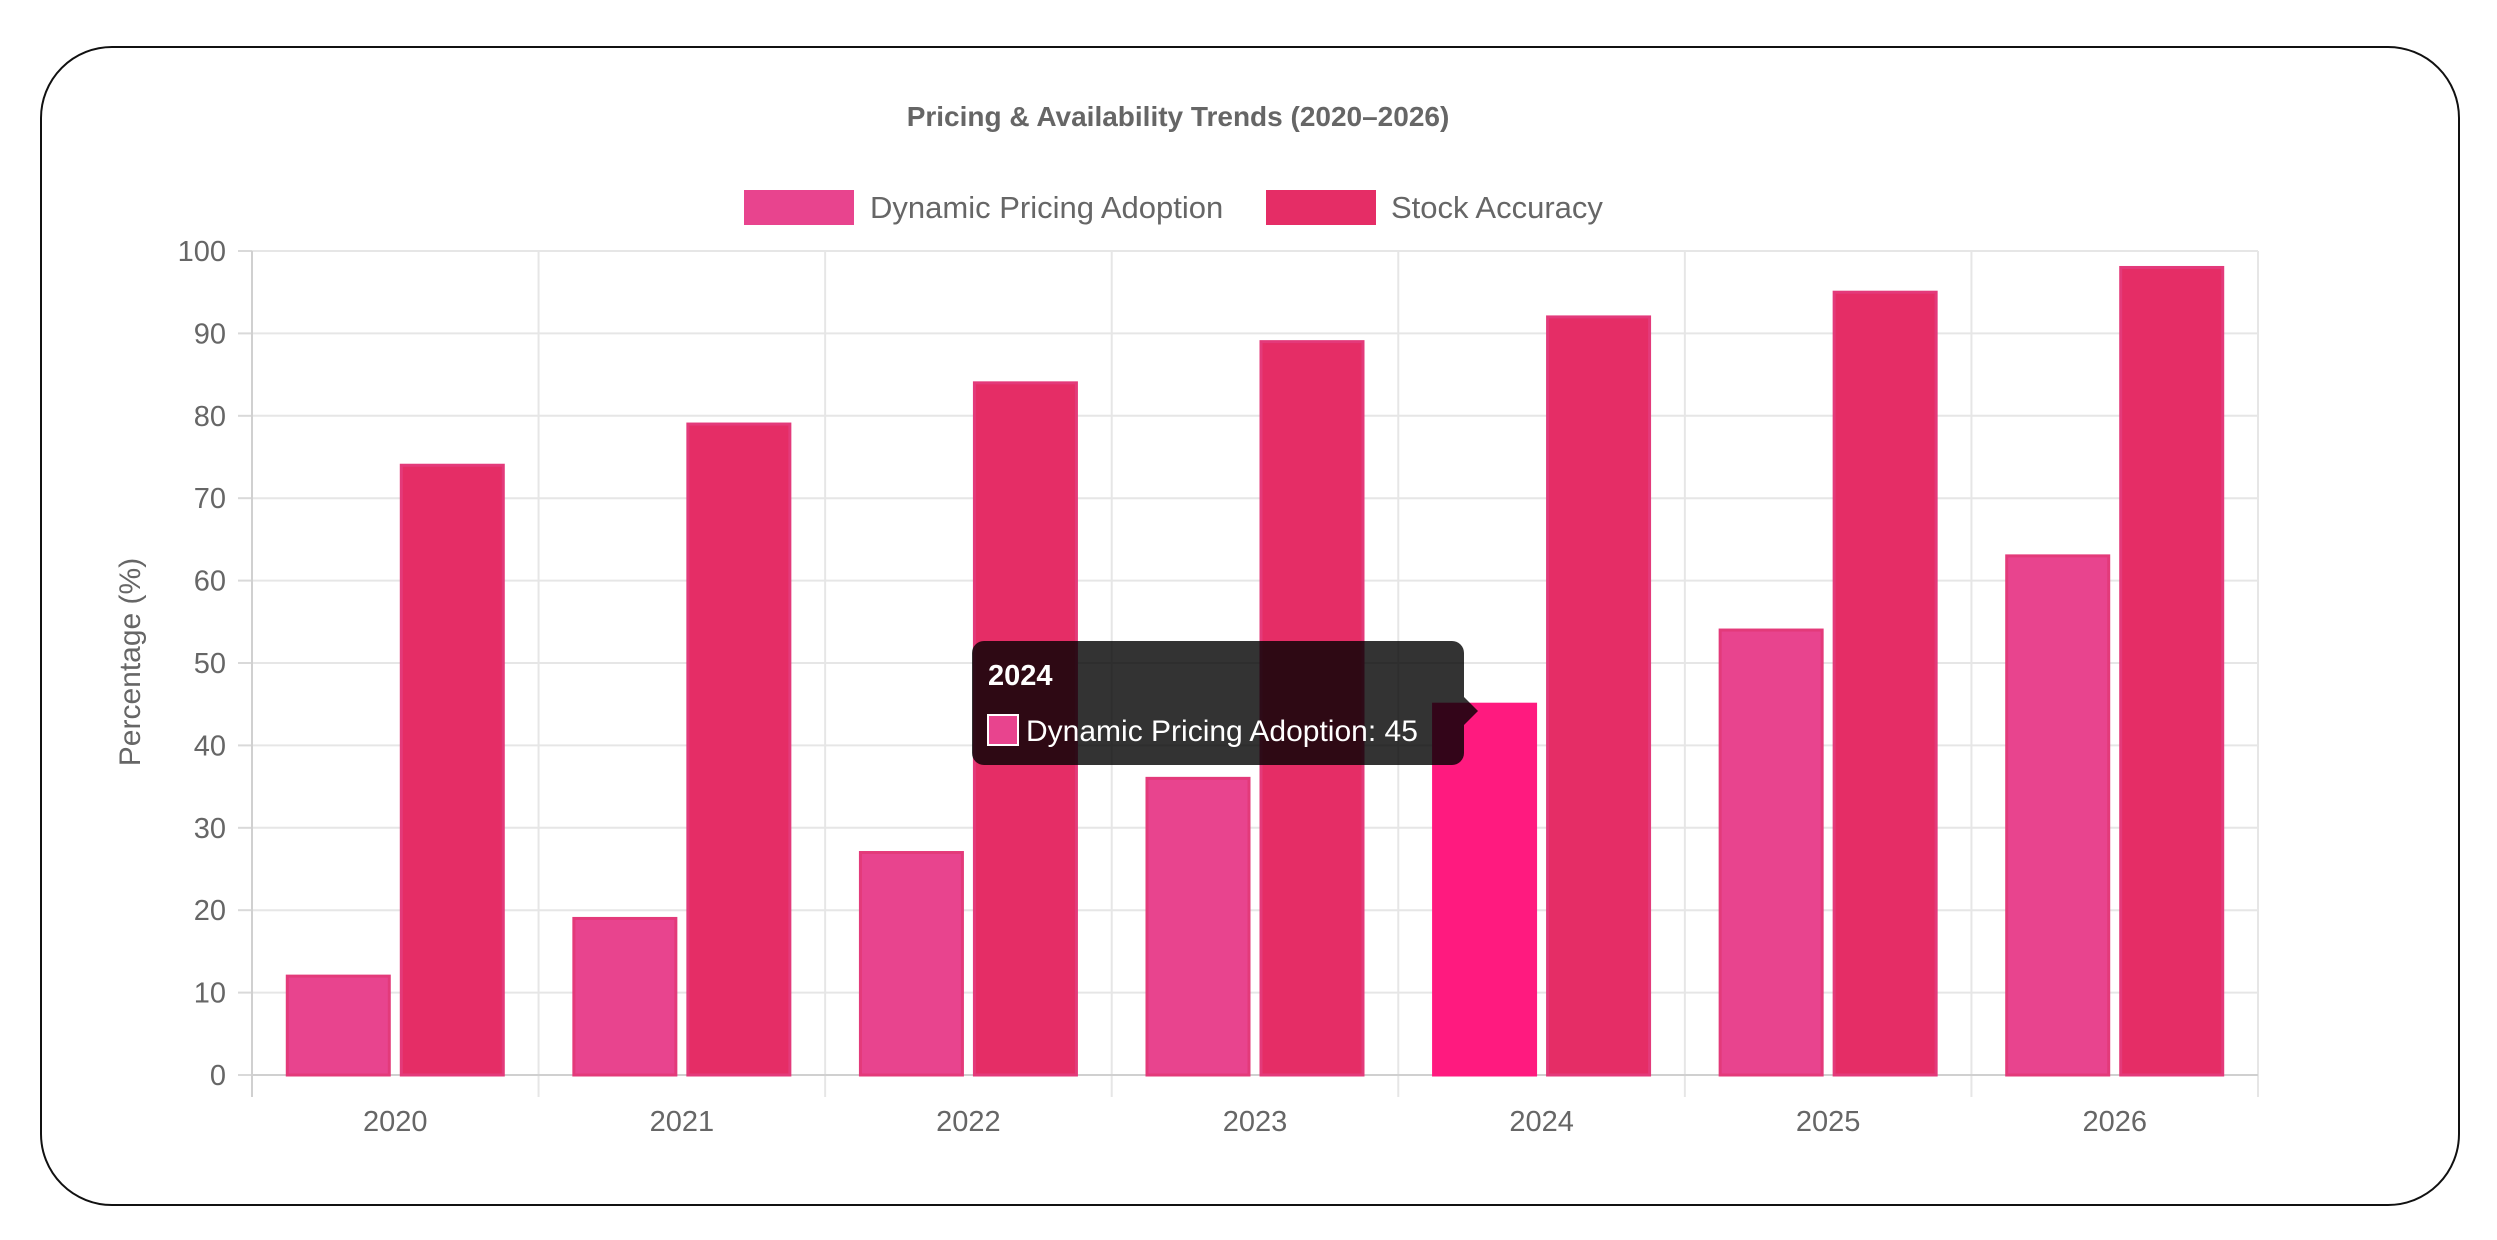 The width and height of the screenshot is (2497, 1240). What do you see at coordinates (1885, 683) in the screenshot?
I see `bar-stock-accuracy-2025` at bounding box center [1885, 683].